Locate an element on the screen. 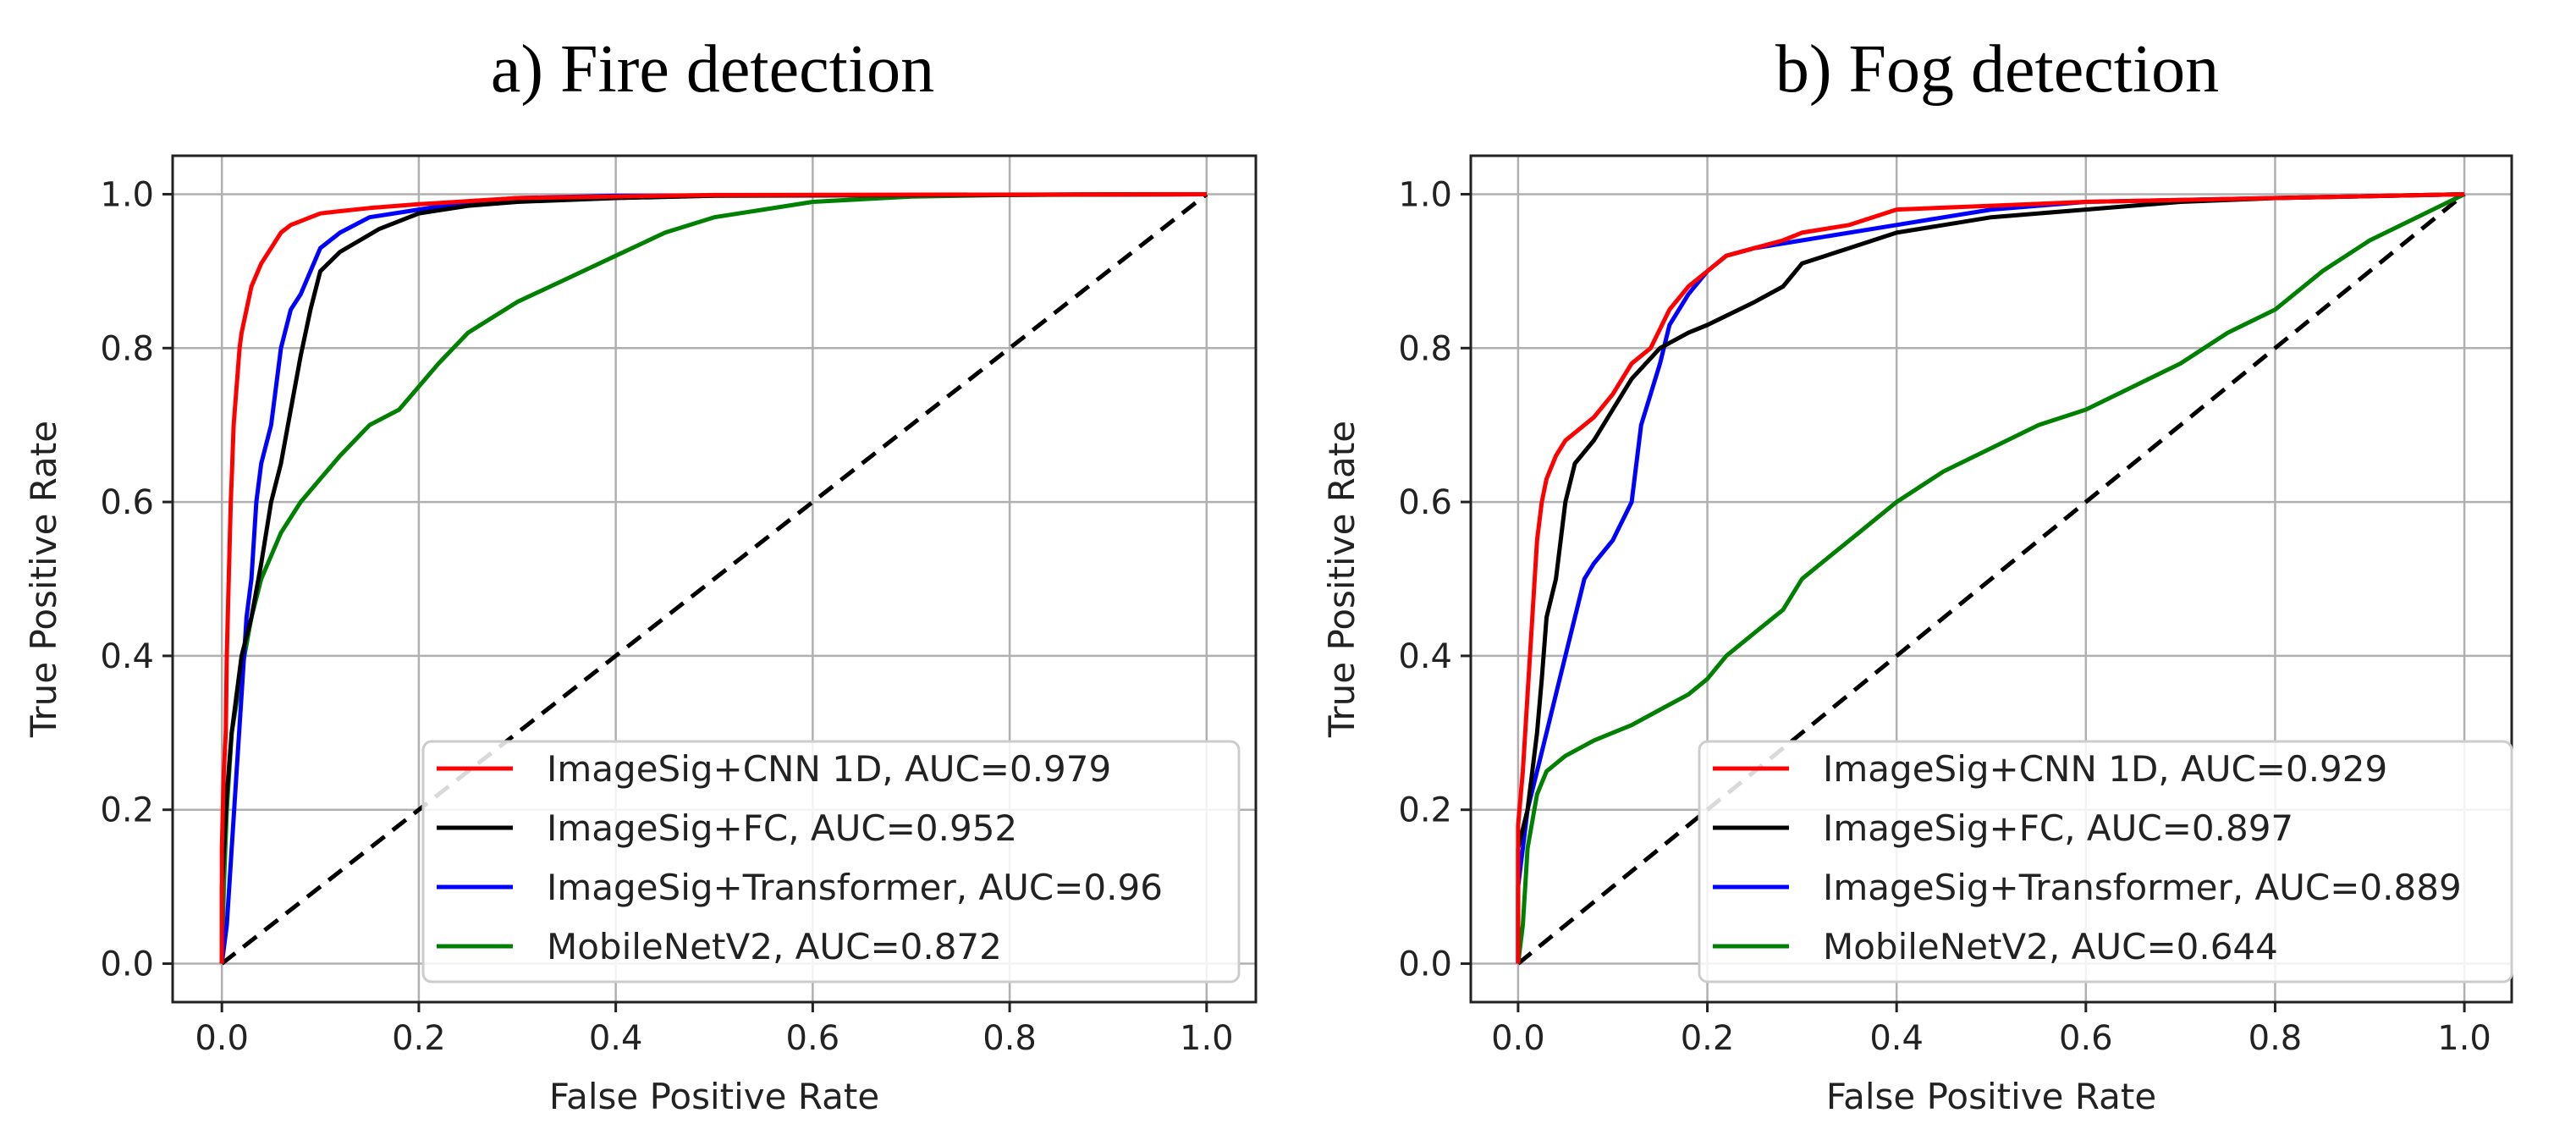  fog-legend-label-mobilenet: MobileNetV2, AUC=0.644 is located at coordinates (2050, 947).